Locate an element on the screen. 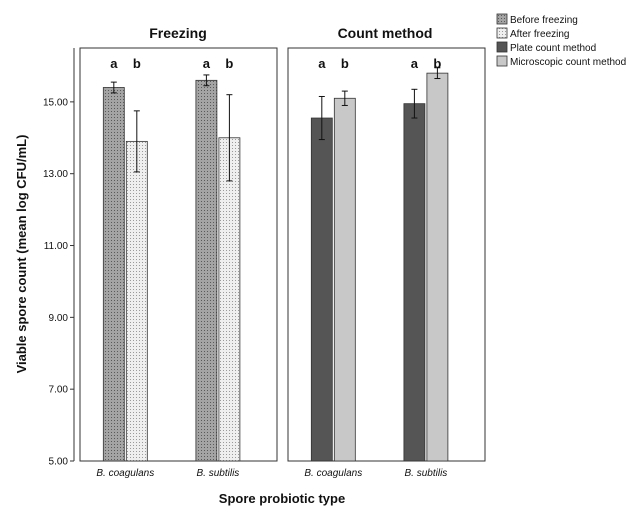 The image size is (642, 510). legend-swatch-microscopic-count-method is located at coordinates (502, 61).